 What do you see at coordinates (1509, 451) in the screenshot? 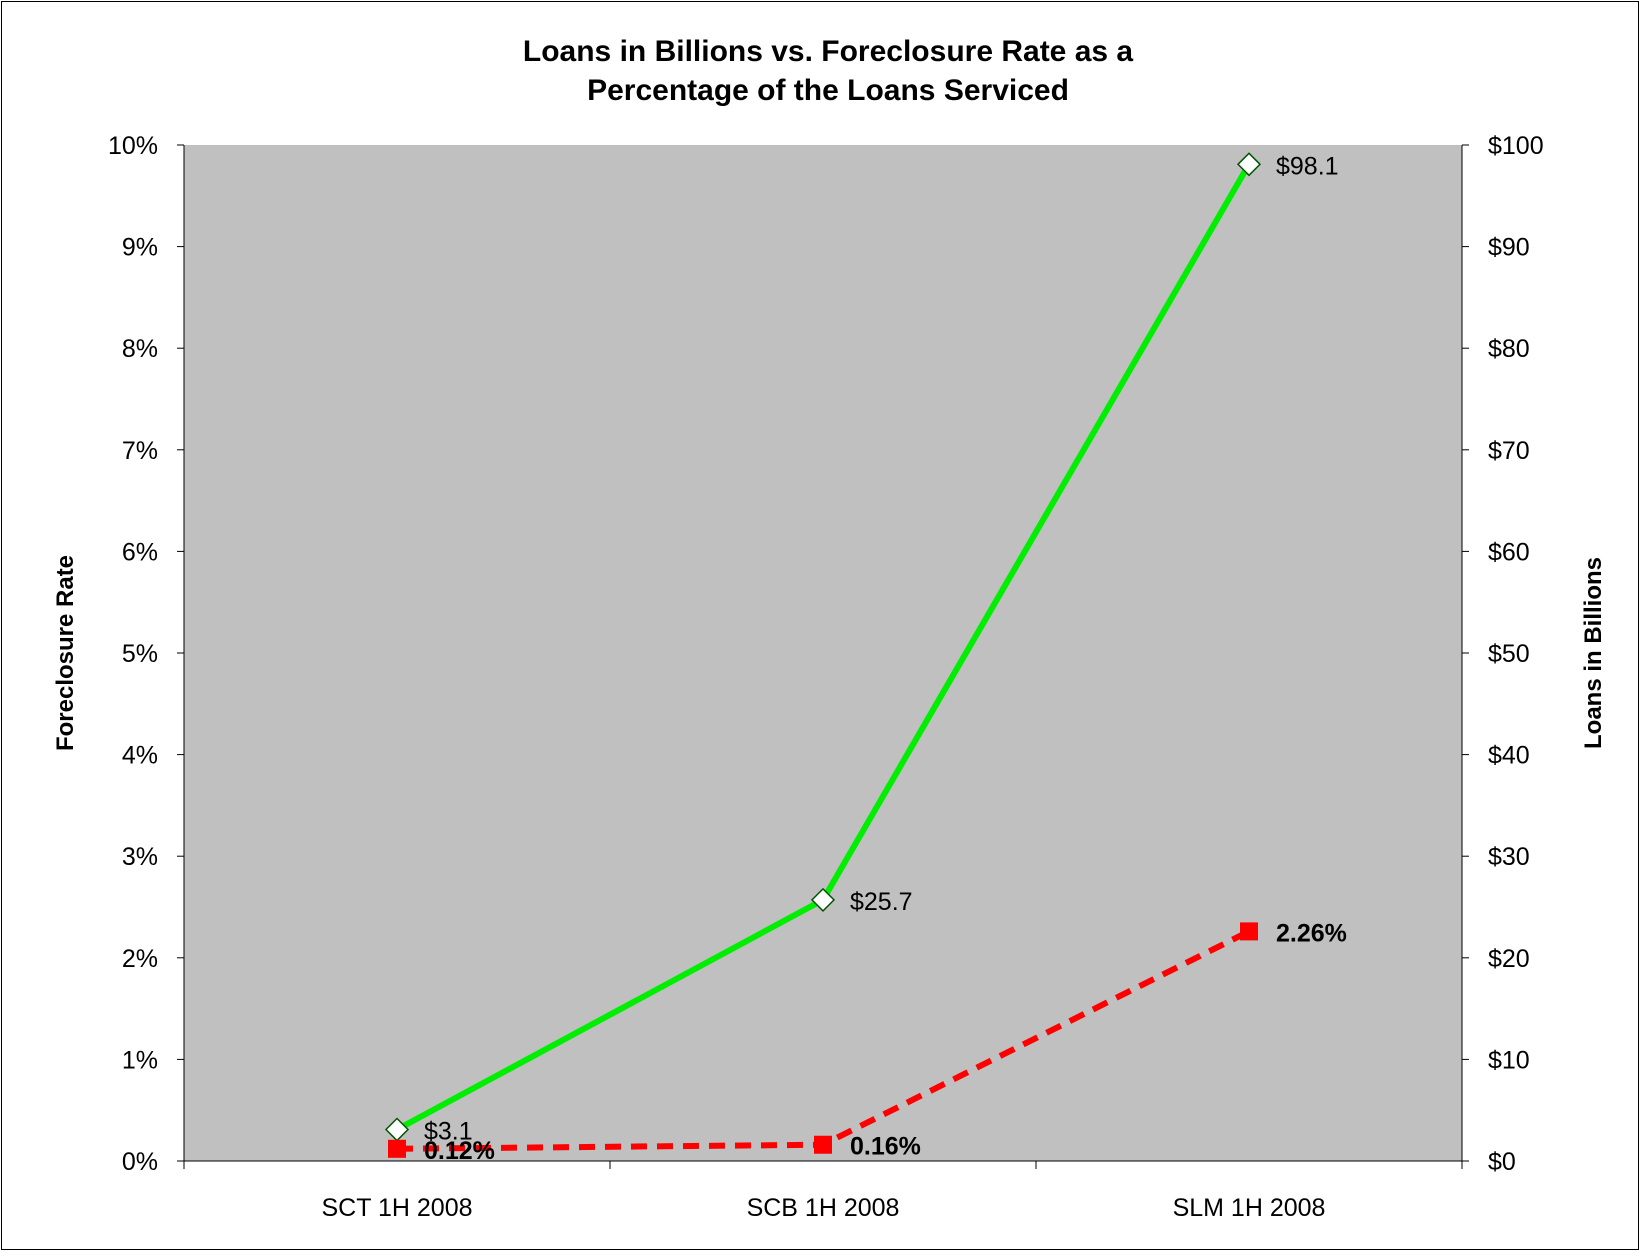
I see `y2-tick-label: $70` at bounding box center [1509, 451].